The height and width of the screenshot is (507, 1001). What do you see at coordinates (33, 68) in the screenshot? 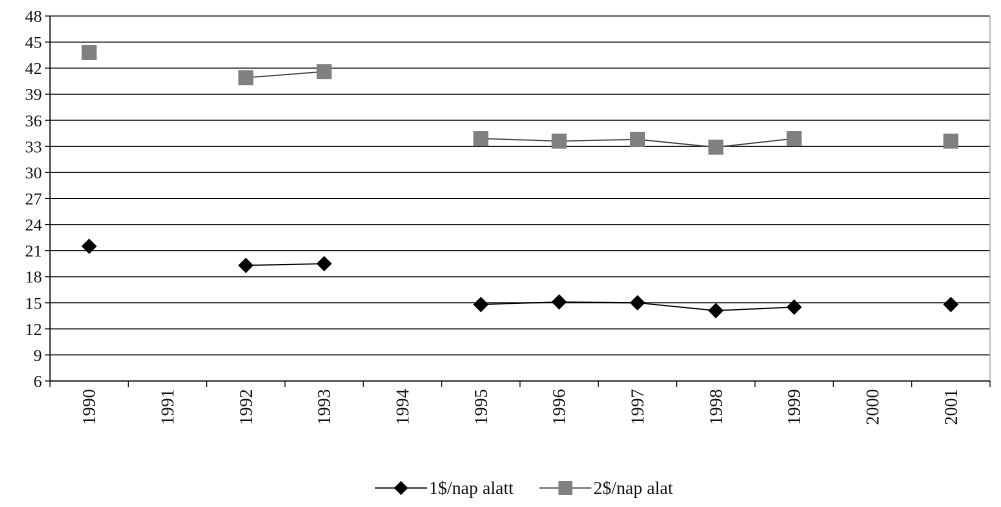
I see `y-tick-label: 42` at bounding box center [33, 68].